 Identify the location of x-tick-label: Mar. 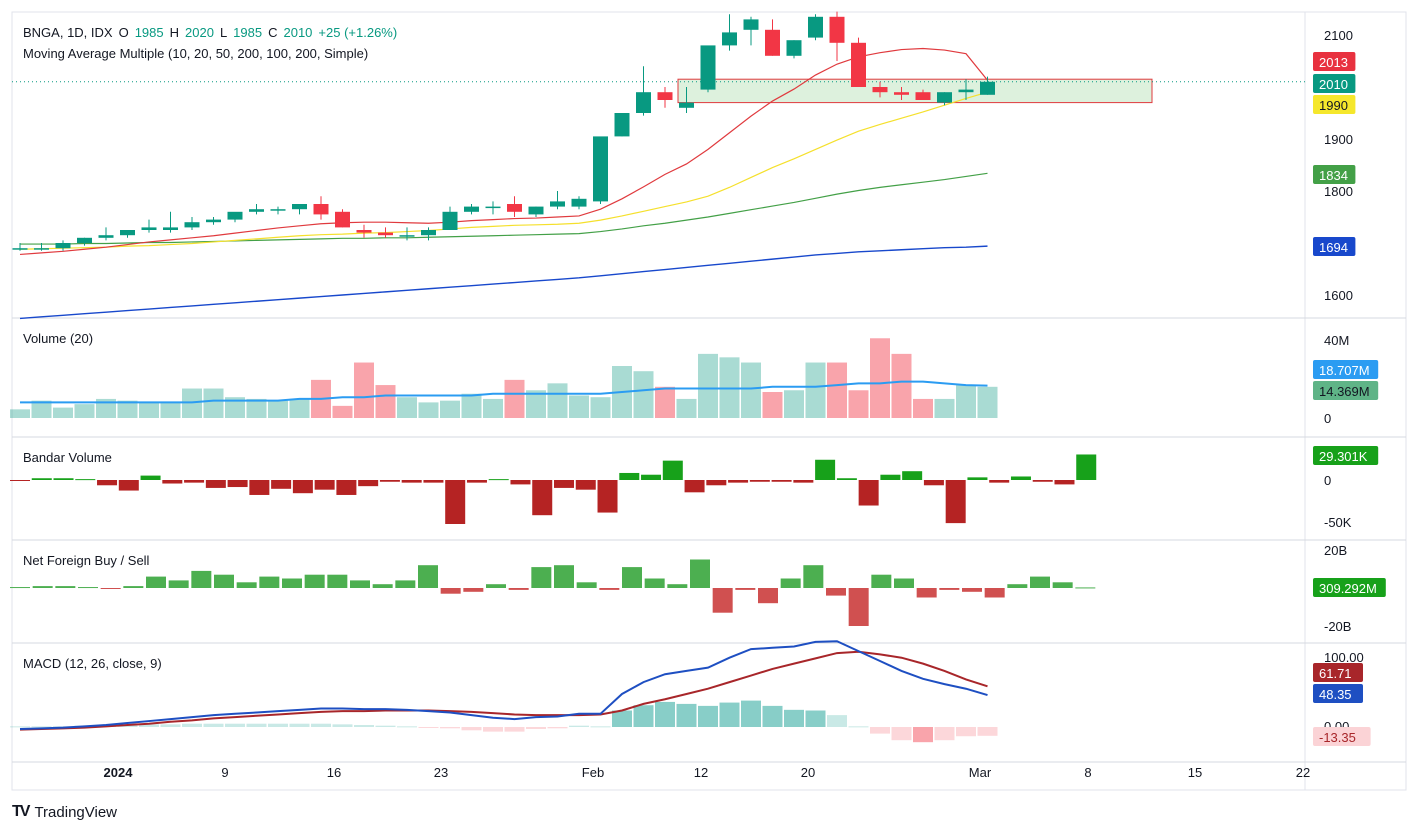
(980, 772).